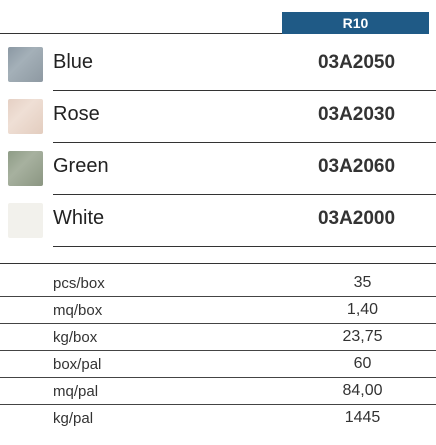  I want to click on packaging-value: 60, so click(362, 363).